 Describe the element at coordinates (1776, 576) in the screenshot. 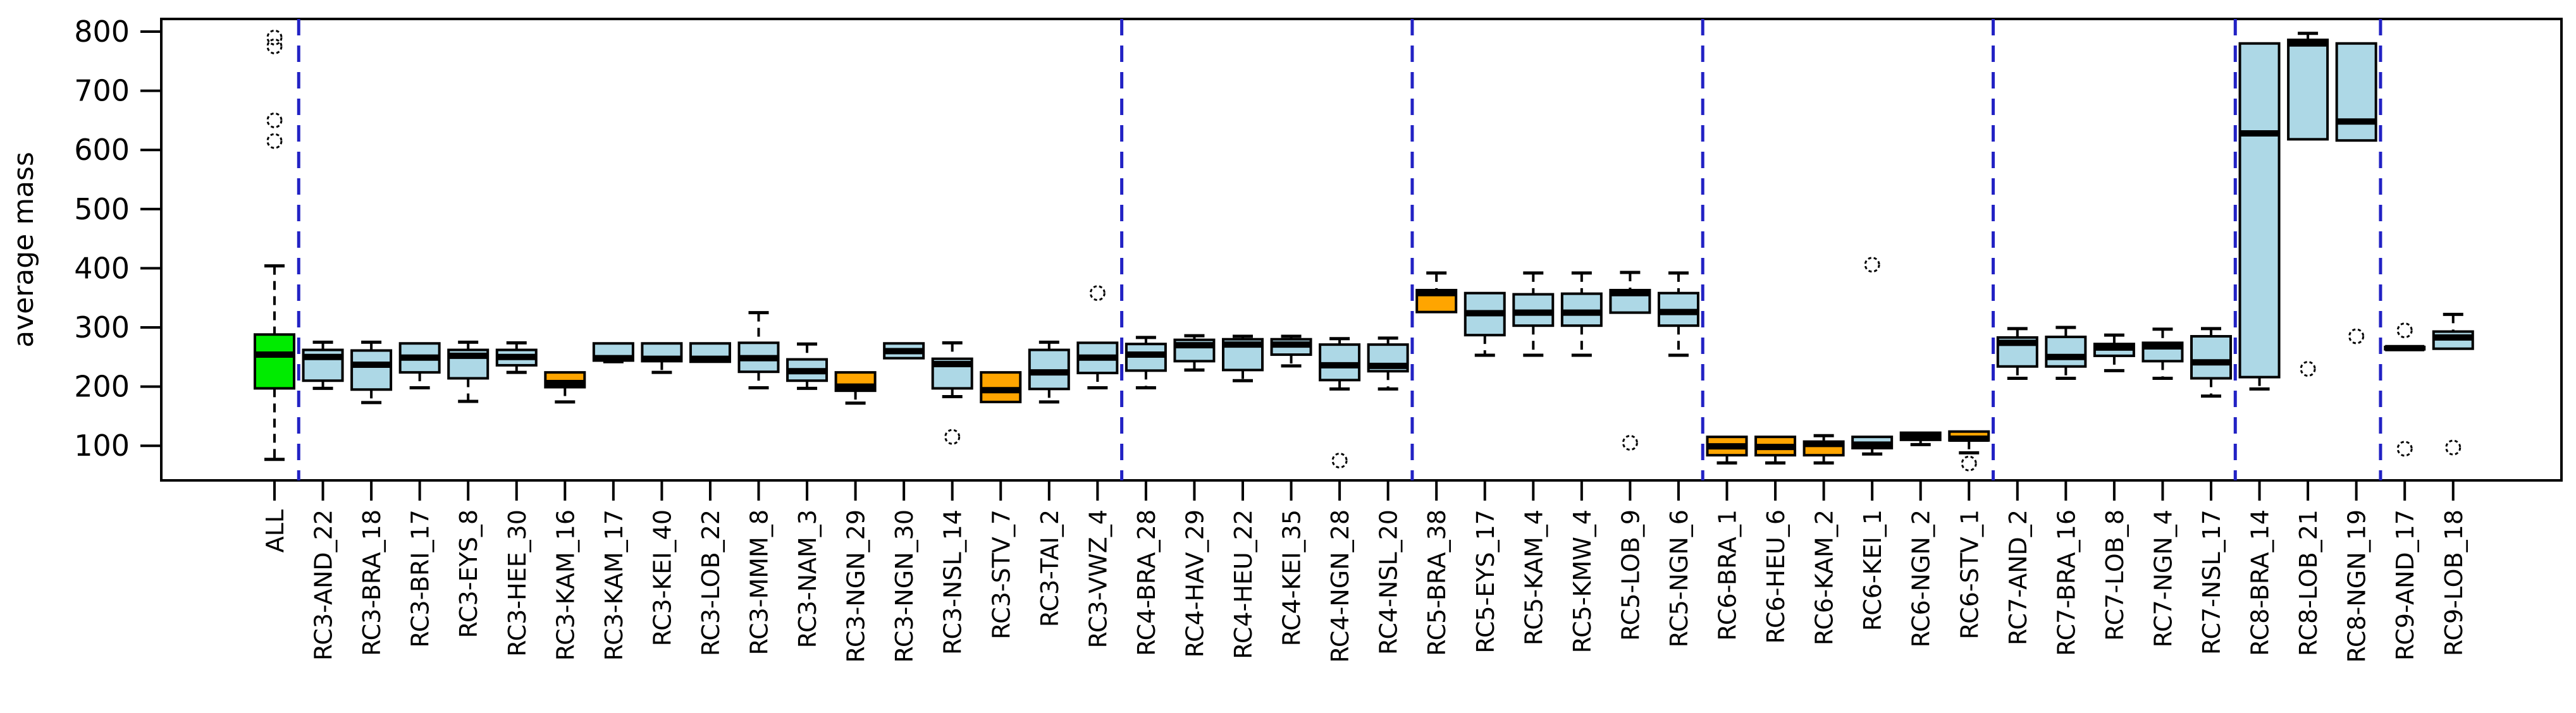

I see `x-category-label: RC6-HEU_6` at that location.